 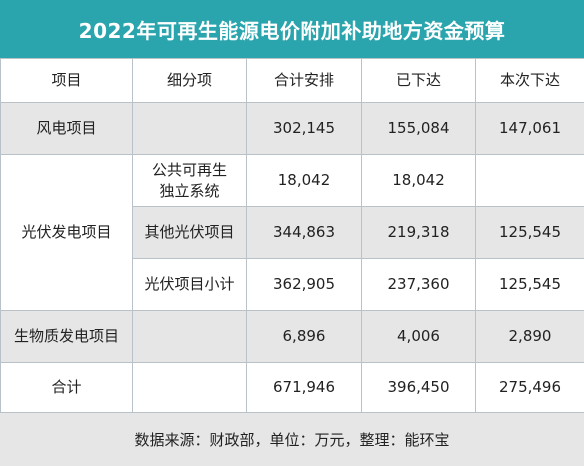 What do you see at coordinates (189, 190) in the screenshot?
I see `subitem-line-2: 独立系统` at bounding box center [189, 190].